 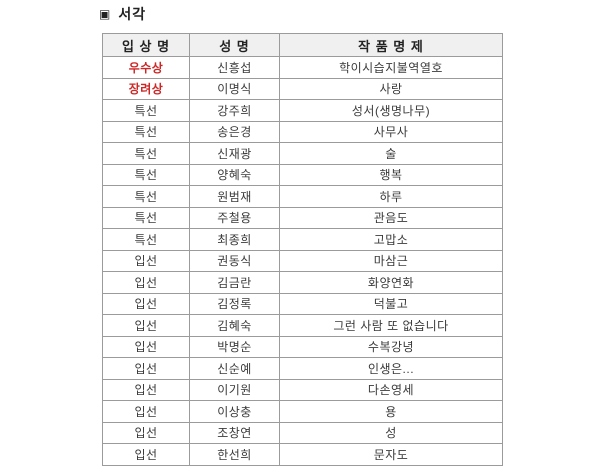 I want to click on name-cell: 신재광, so click(x=234, y=153).